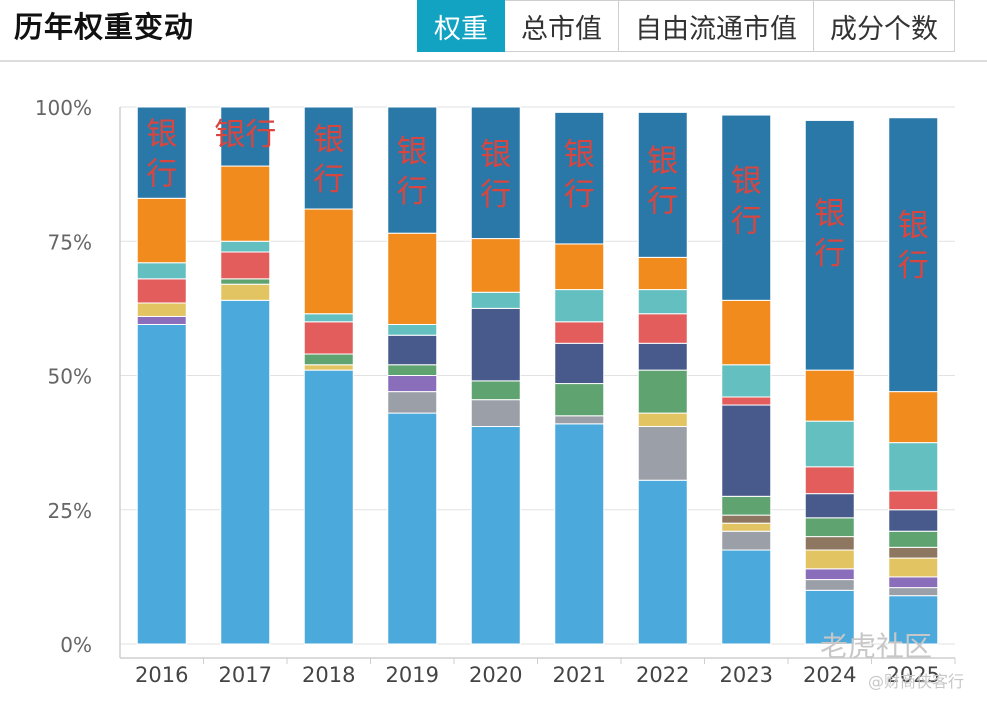 Image resolution: width=987 pixels, height=701 pixels. I want to click on x-tick-label: 2022, so click(662, 675).